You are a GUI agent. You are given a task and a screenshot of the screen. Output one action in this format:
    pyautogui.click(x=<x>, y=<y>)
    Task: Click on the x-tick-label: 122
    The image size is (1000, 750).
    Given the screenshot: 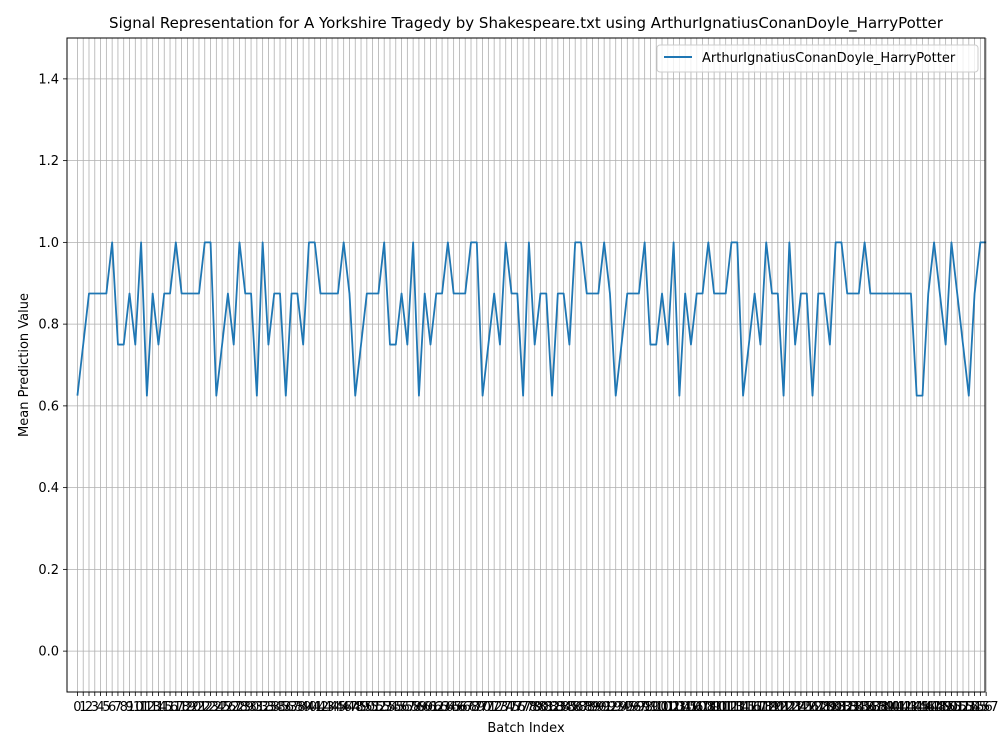 What is the action you would take?
    pyautogui.click(x=783, y=707)
    